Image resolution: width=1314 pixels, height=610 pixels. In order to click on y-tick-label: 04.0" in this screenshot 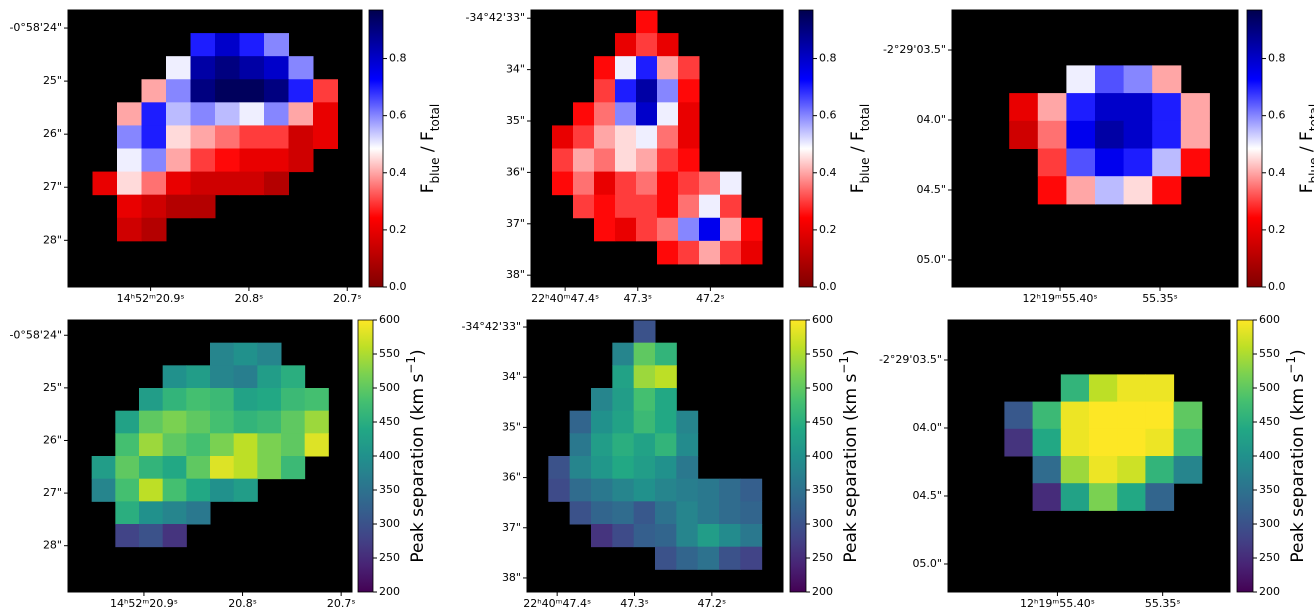, I will do `click(931, 119)`.